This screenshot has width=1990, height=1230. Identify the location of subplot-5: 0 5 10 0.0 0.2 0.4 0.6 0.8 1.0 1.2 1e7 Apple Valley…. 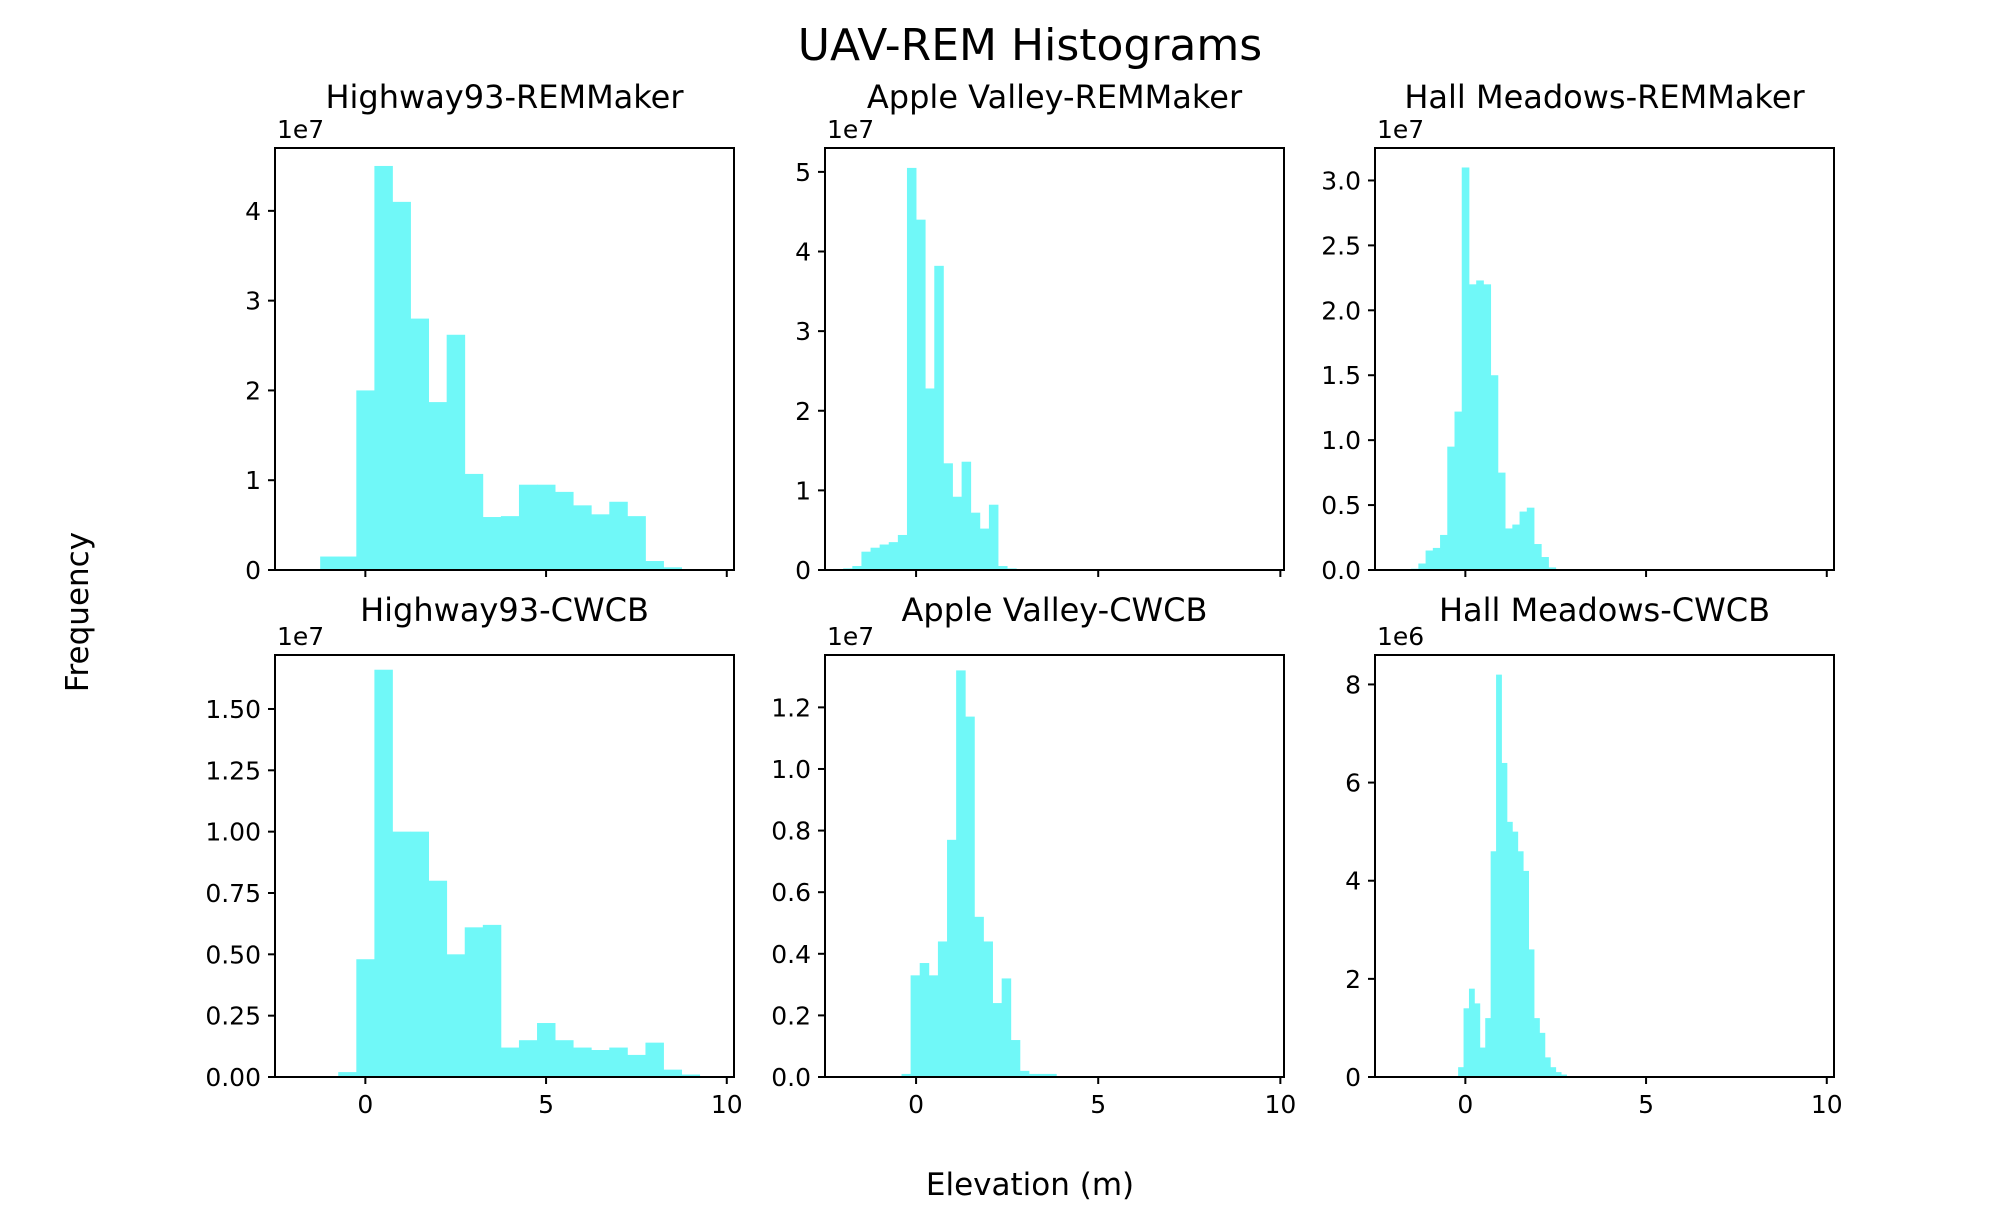
(1033, 855).